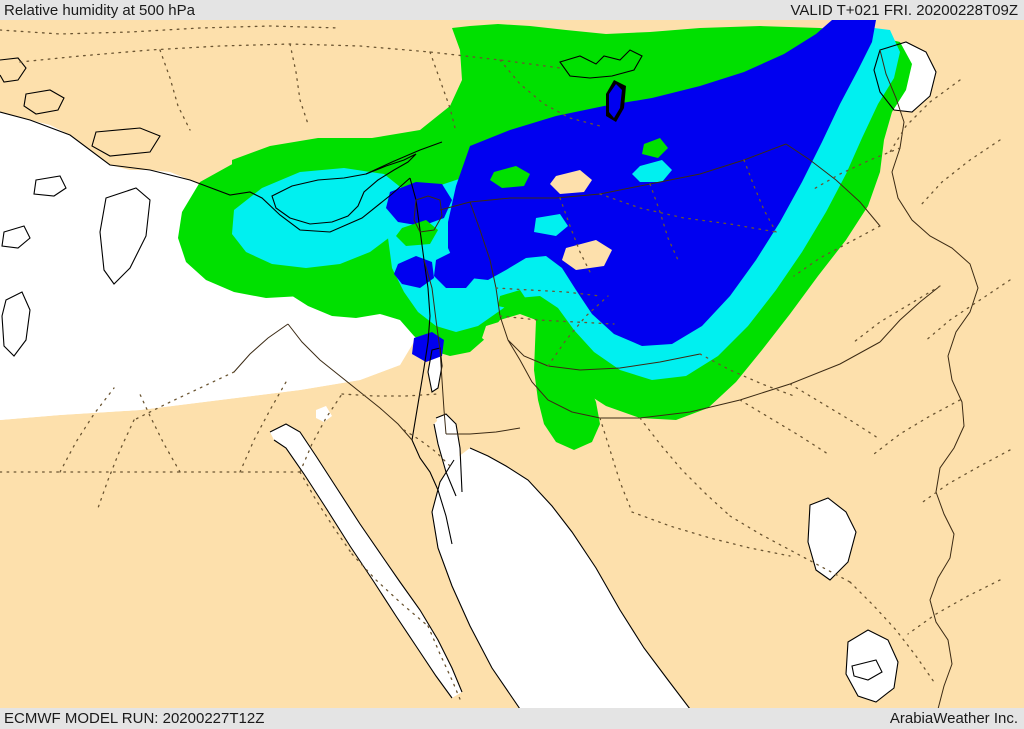  Describe the element at coordinates (561, 578) in the screenshot. I see `sea-red-sea` at that location.